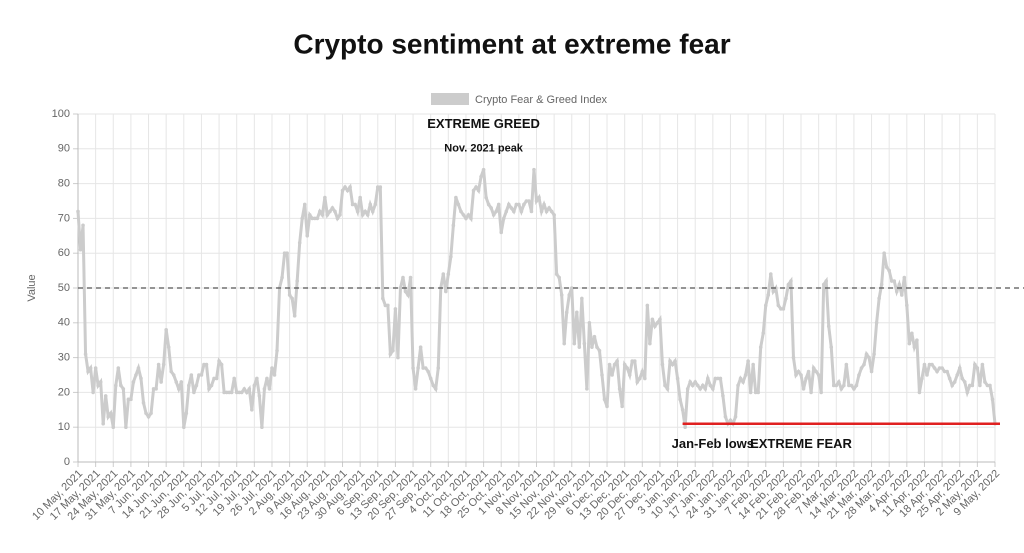 This screenshot has width=1024, height=553. What do you see at coordinates (713, 443) in the screenshot?
I see `annotation: Jan-Feb lows` at bounding box center [713, 443].